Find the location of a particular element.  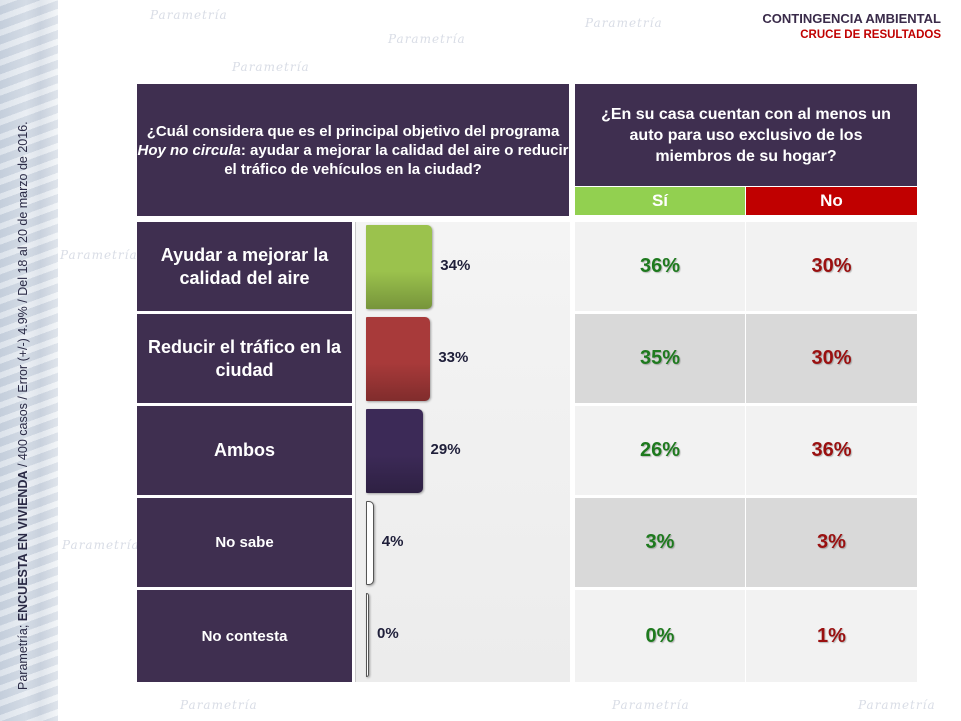

cell-si: 36% is located at coordinates (660, 266).